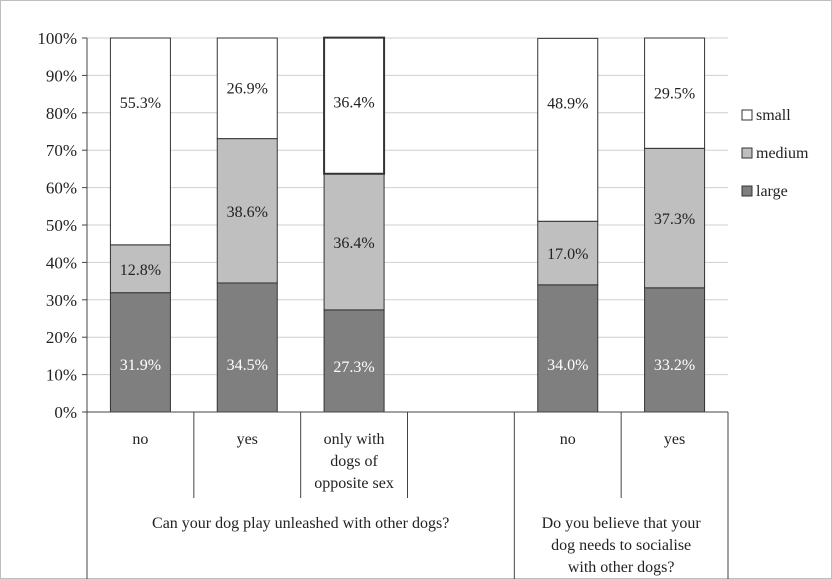 The width and height of the screenshot is (832, 579). Describe the element at coordinates (61, 75) in the screenshot. I see `y-tick-label: 90%` at that location.